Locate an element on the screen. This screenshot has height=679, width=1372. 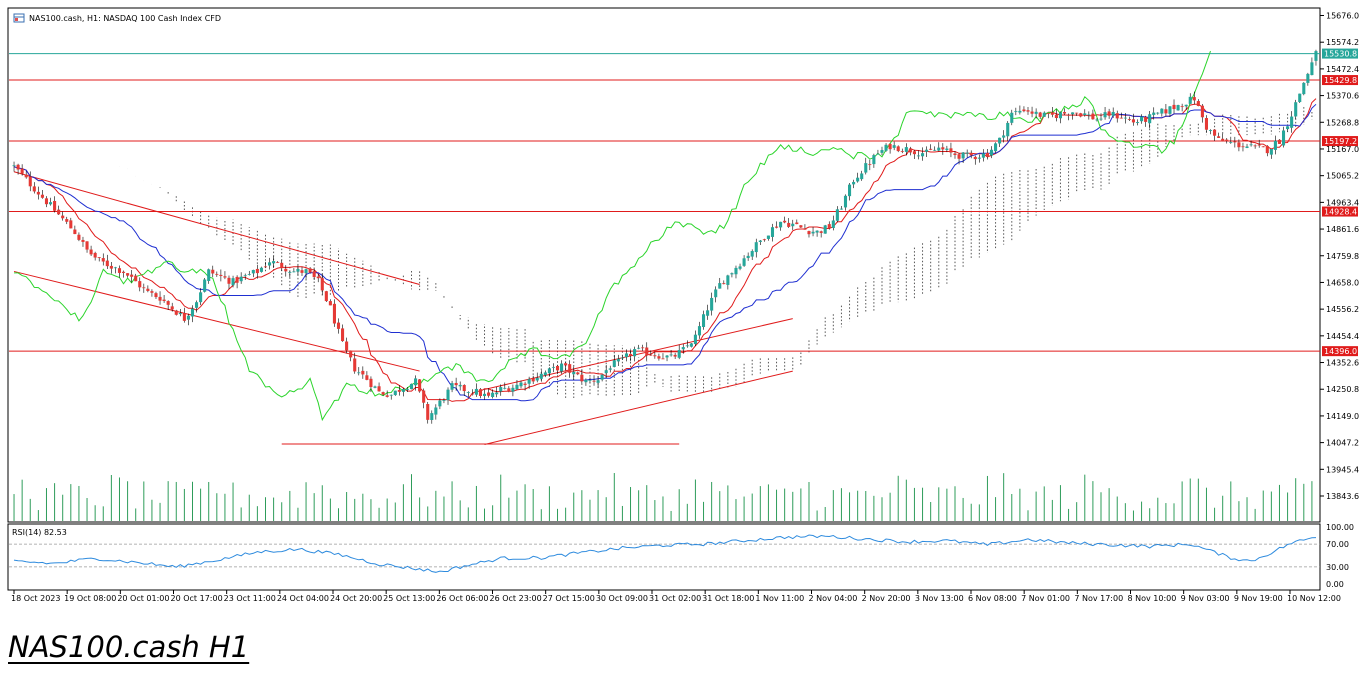
price-tick-label: 14454.4 is located at coordinates (1342, 336).